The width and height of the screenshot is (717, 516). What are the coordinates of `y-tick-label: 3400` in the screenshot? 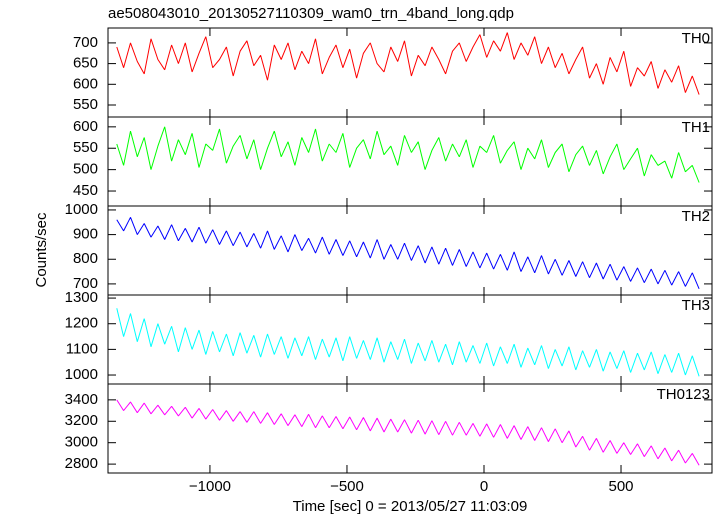 It's located at (81, 399).